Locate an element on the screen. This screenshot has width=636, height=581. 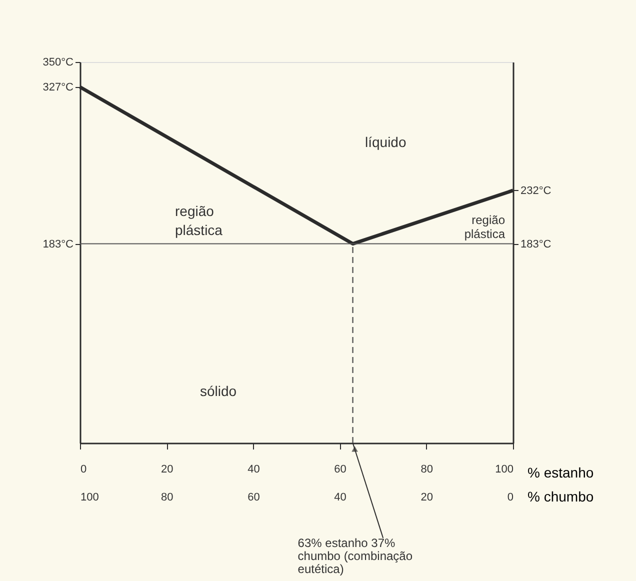
x2-tick-label: 100 is located at coordinates (89, 498).